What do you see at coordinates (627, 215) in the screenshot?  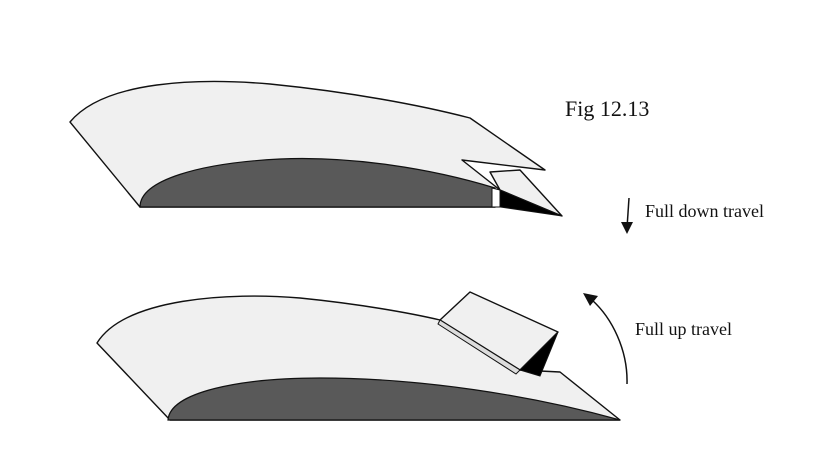 I see `down-arrow-icon` at bounding box center [627, 215].